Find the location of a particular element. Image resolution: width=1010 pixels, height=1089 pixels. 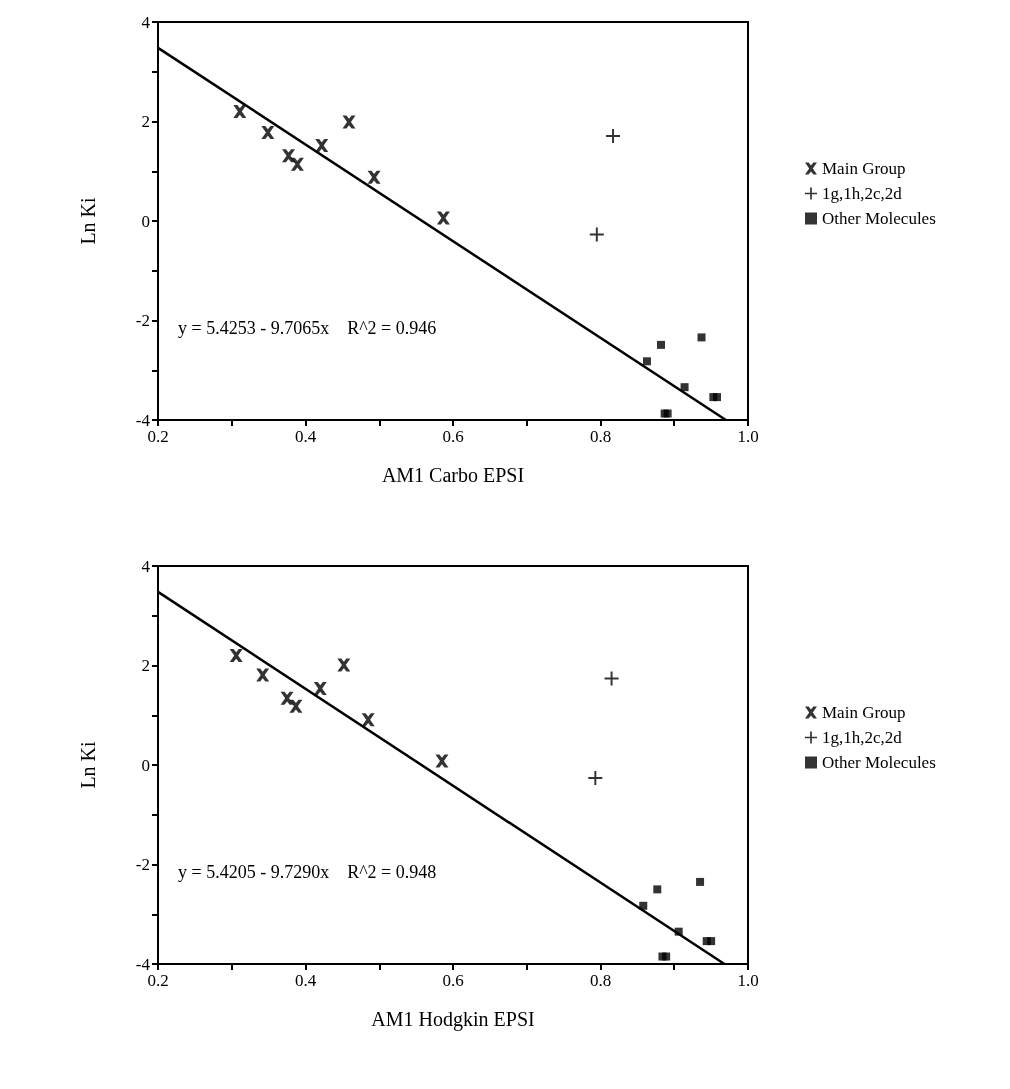

x-axis-title: AM1 Carbo EPSI is located at coordinates (453, 475).